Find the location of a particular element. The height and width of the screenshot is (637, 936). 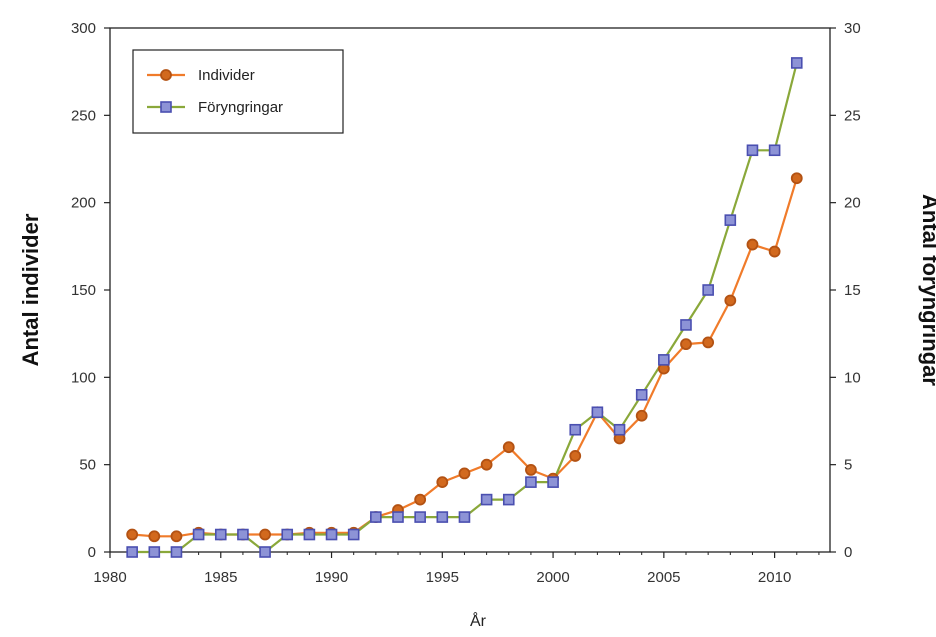

legend-item-individer: Individer is located at coordinates (201, 75).